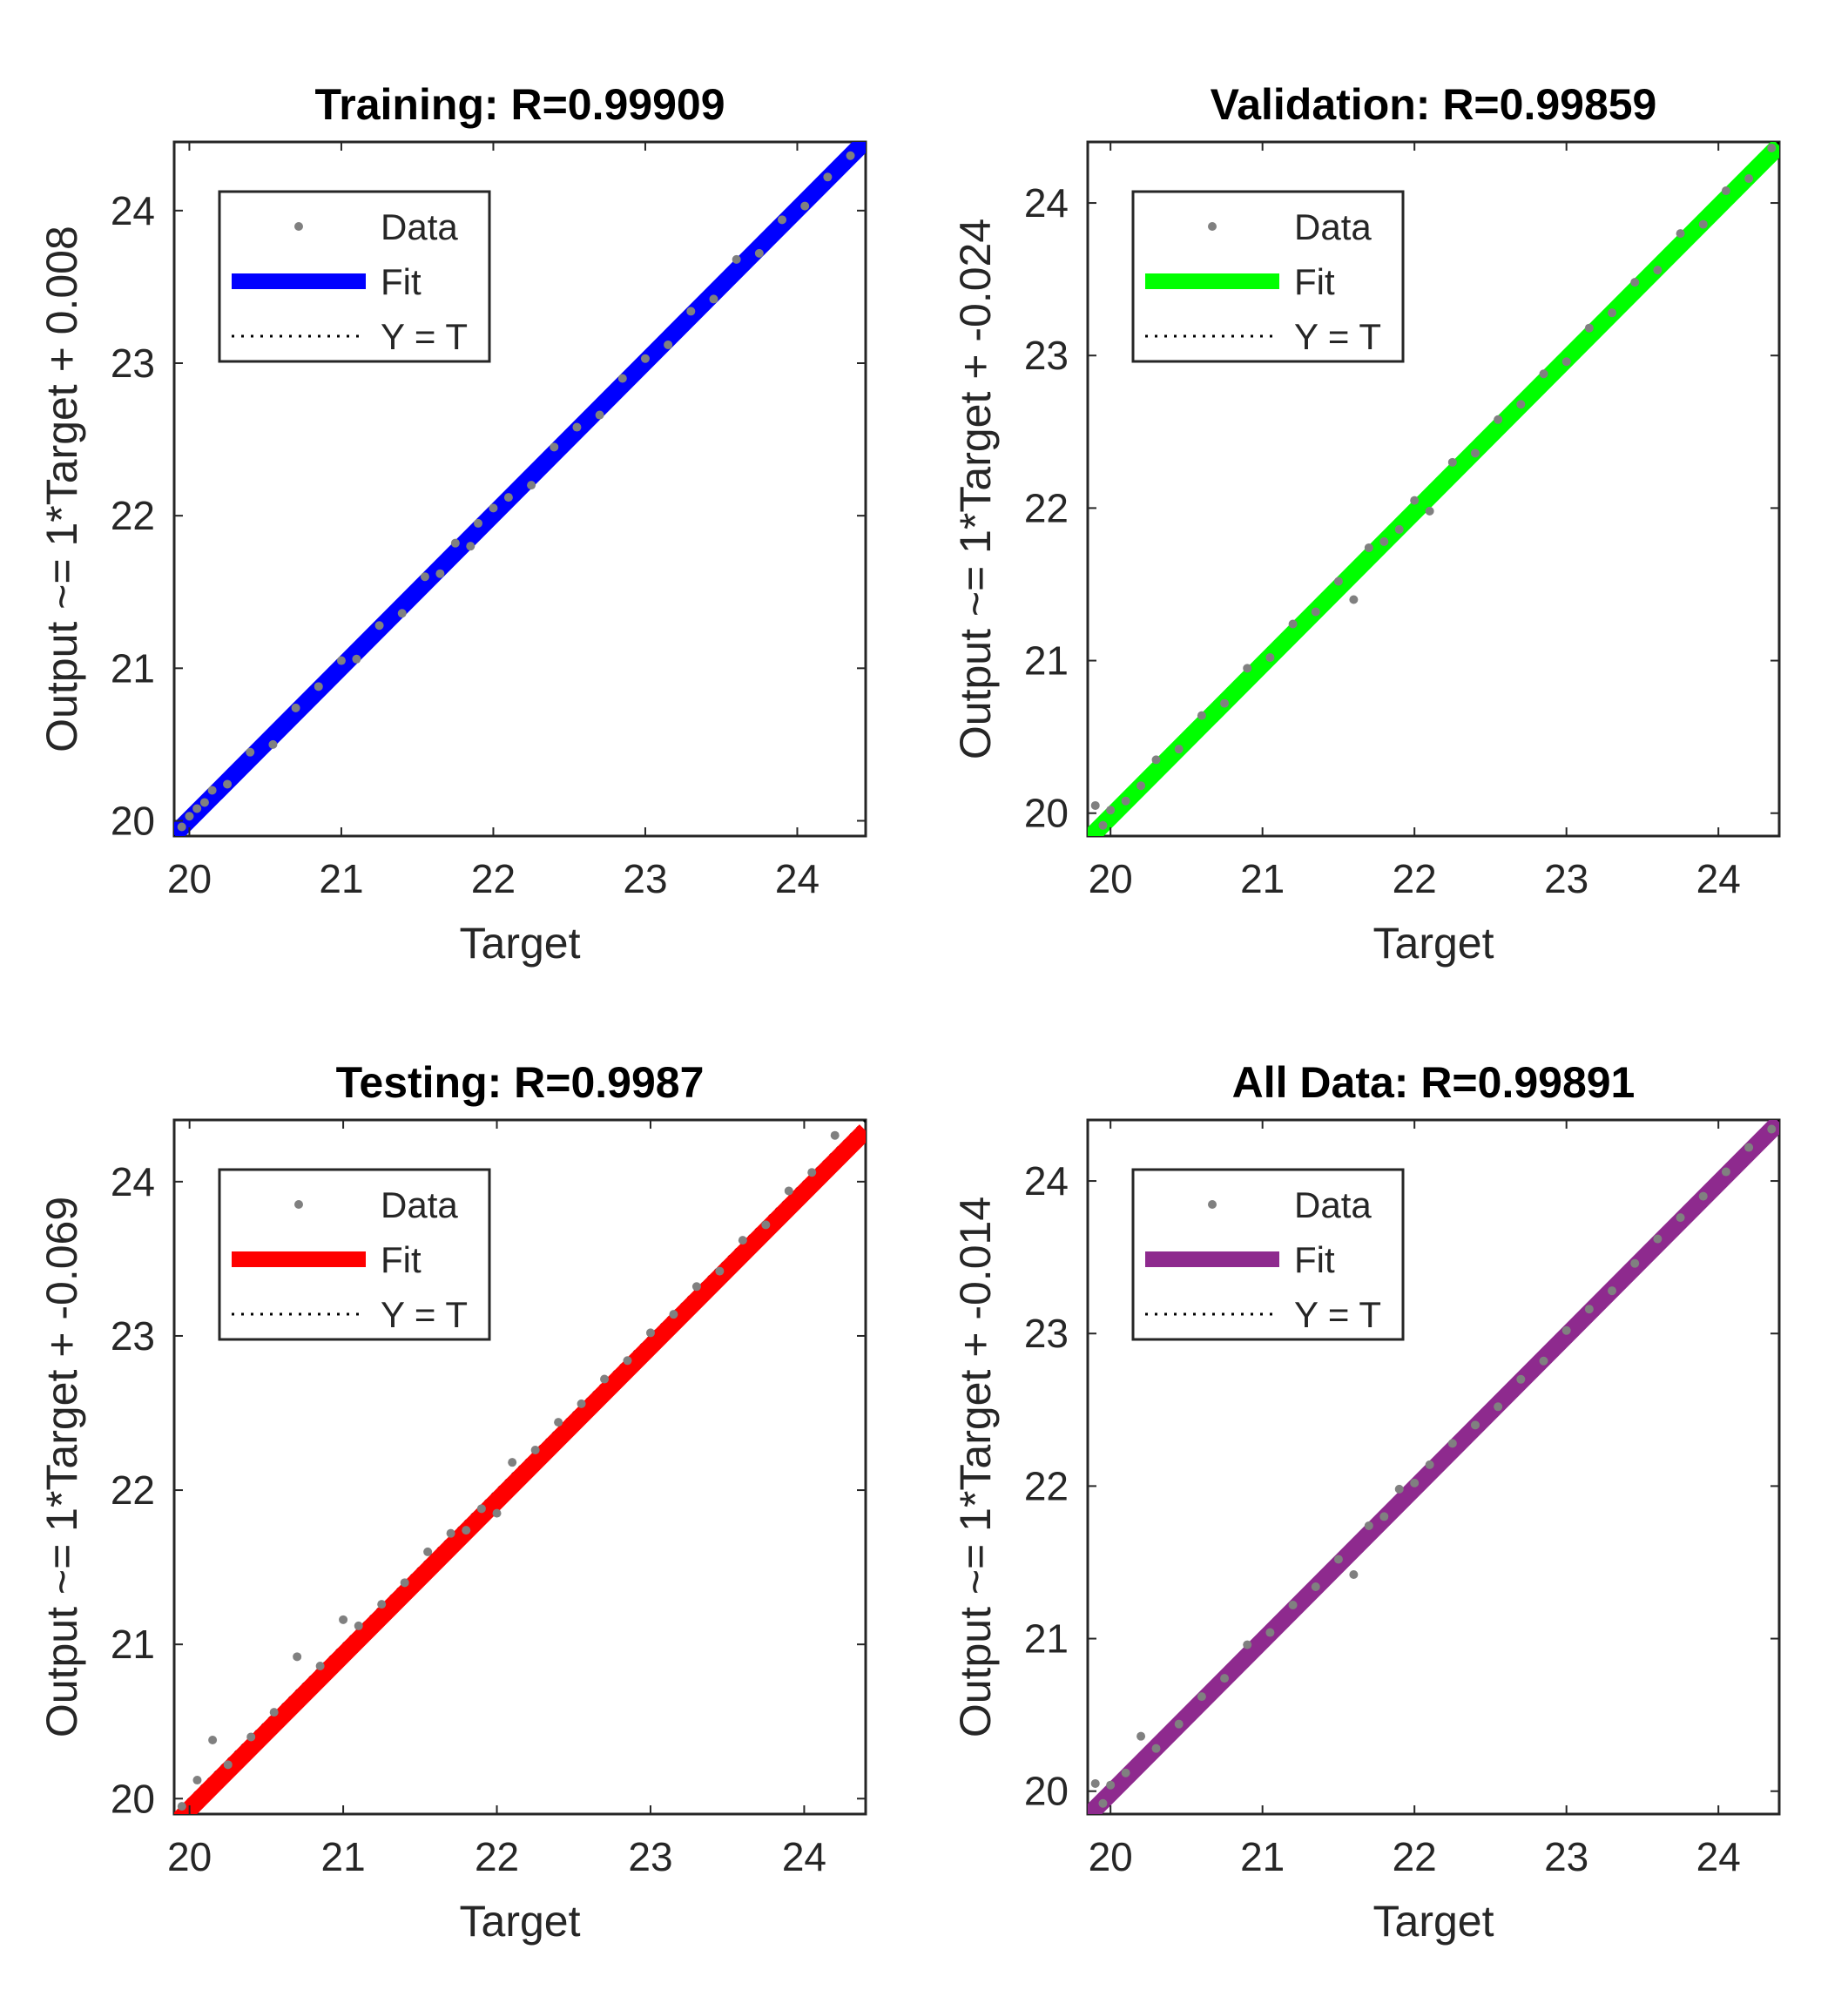 Image resolution: width=1848 pixels, height=2010 pixels. What do you see at coordinates (650, 1857) in the screenshot?
I see `testing-x-tick-label: 23` at bounding box center [650, 1857].